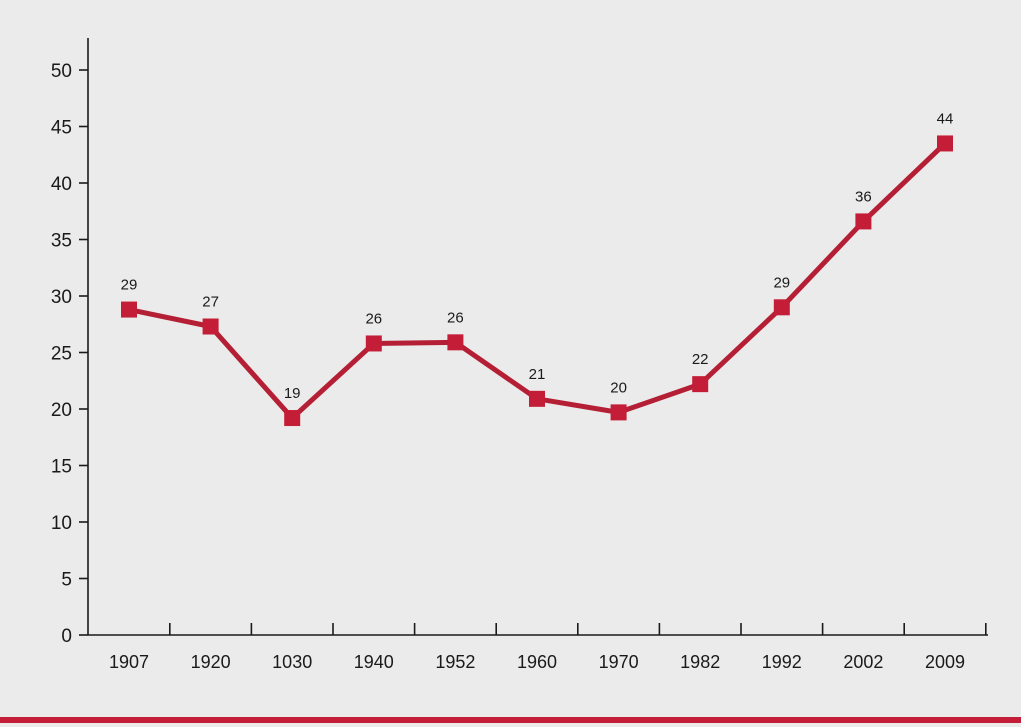  I want to click on x-tick-label: 1907, so click(129, 662).